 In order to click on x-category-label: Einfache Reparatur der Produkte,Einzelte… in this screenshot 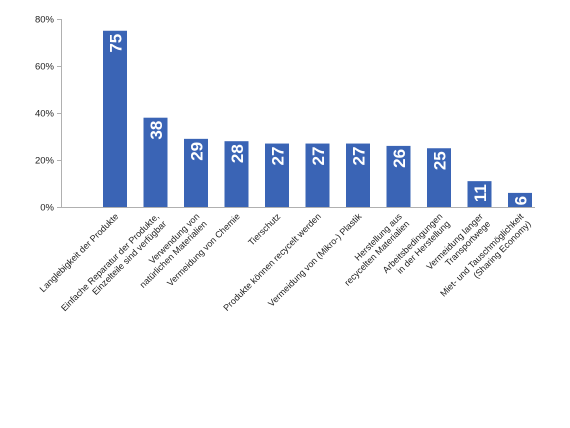, I will do `click(113, 265)`.